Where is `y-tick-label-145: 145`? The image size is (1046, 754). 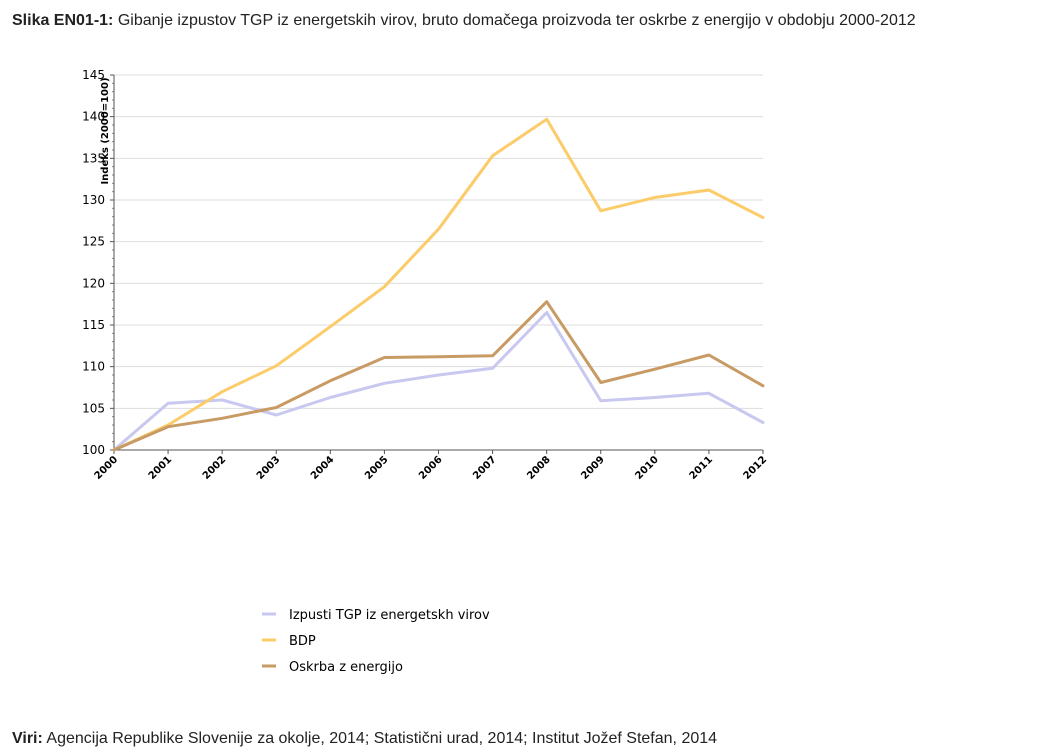 y-tick-label-145: 145 is located at coordinates (93, 75).